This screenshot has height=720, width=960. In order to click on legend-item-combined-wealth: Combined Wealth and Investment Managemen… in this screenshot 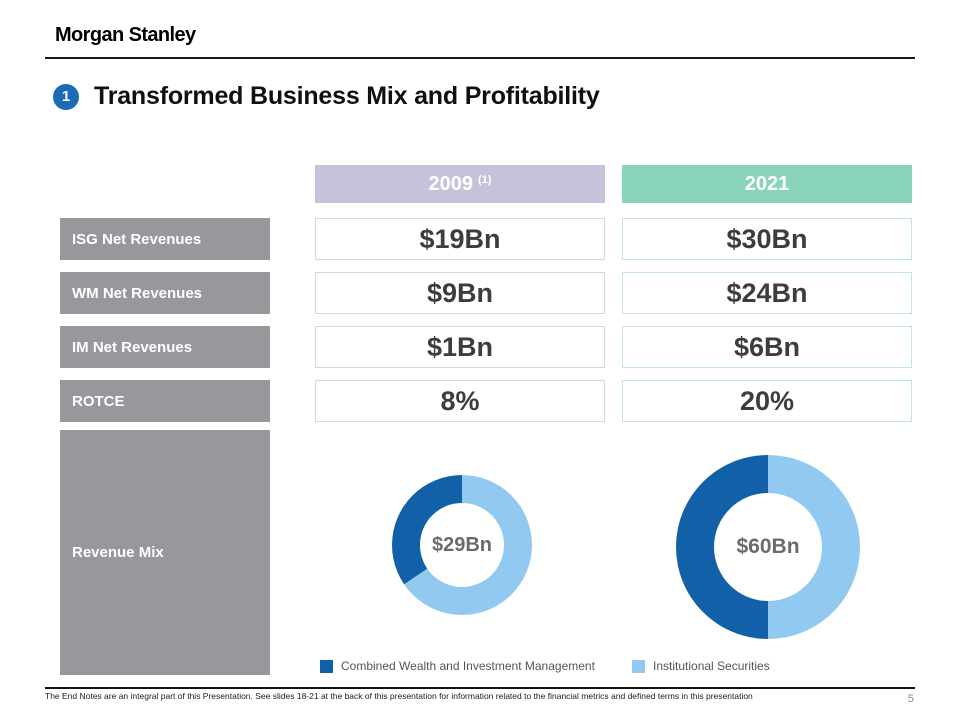, I will do `click(457, 666)`.